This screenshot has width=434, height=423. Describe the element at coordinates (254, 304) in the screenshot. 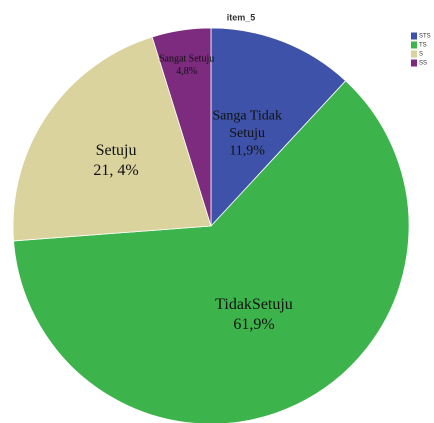

I see `slice-label: TidakSetuju` at that location.